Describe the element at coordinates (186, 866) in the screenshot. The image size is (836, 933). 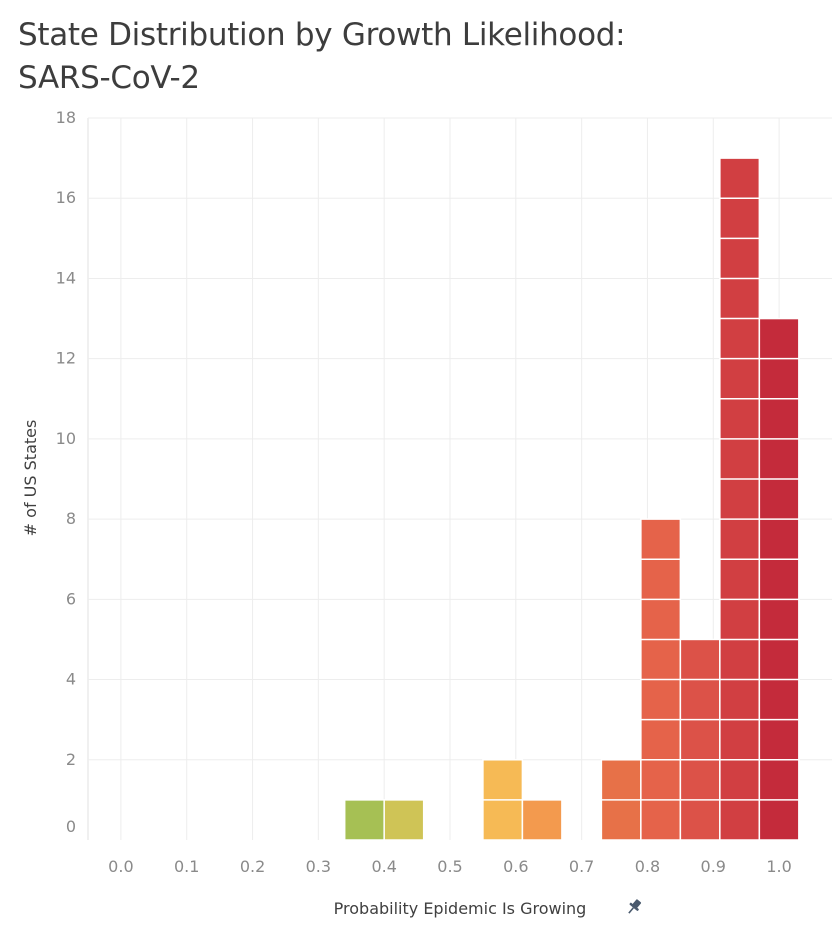
I see `x-tick-label: 0.1` at that location.